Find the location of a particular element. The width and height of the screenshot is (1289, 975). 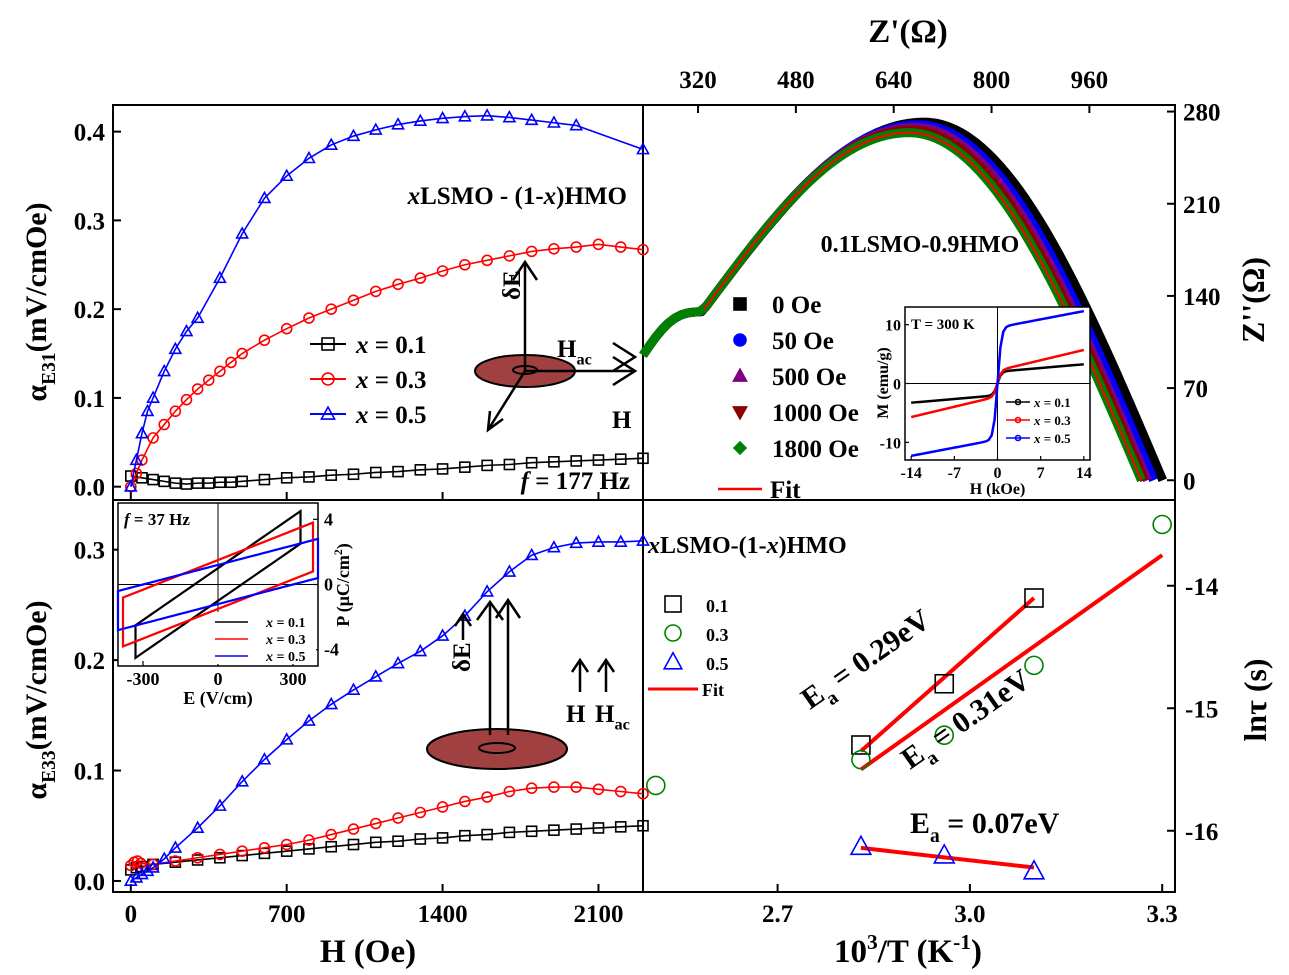

top-x-axis-label: Z'(Ω) is located at coordinates (908, 32).